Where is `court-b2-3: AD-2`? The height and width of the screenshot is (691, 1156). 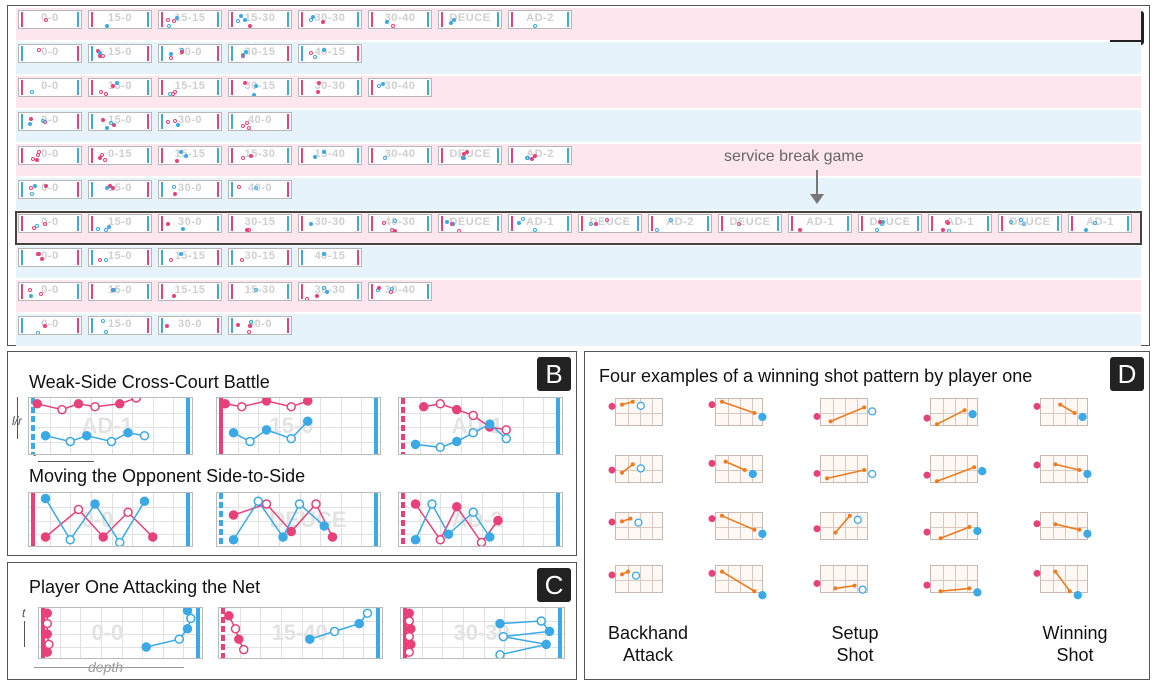
court-b2-3: AD-2 is located at coordinates (480, 519).